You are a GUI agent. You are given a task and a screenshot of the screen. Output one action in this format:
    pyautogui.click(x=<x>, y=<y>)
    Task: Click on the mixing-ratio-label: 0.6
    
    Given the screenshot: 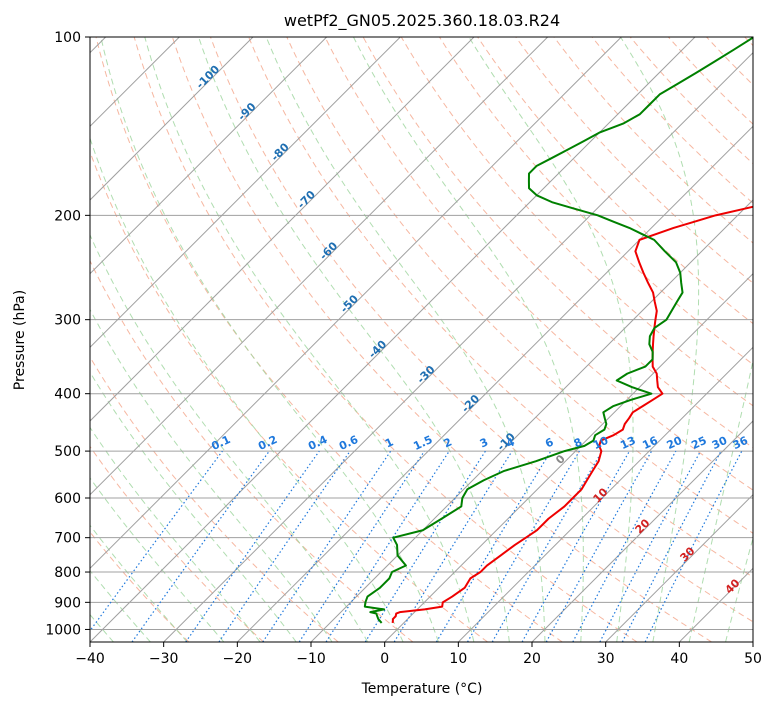 What is the action you would take?
    pyautogui.click(x=348, y=443)
    